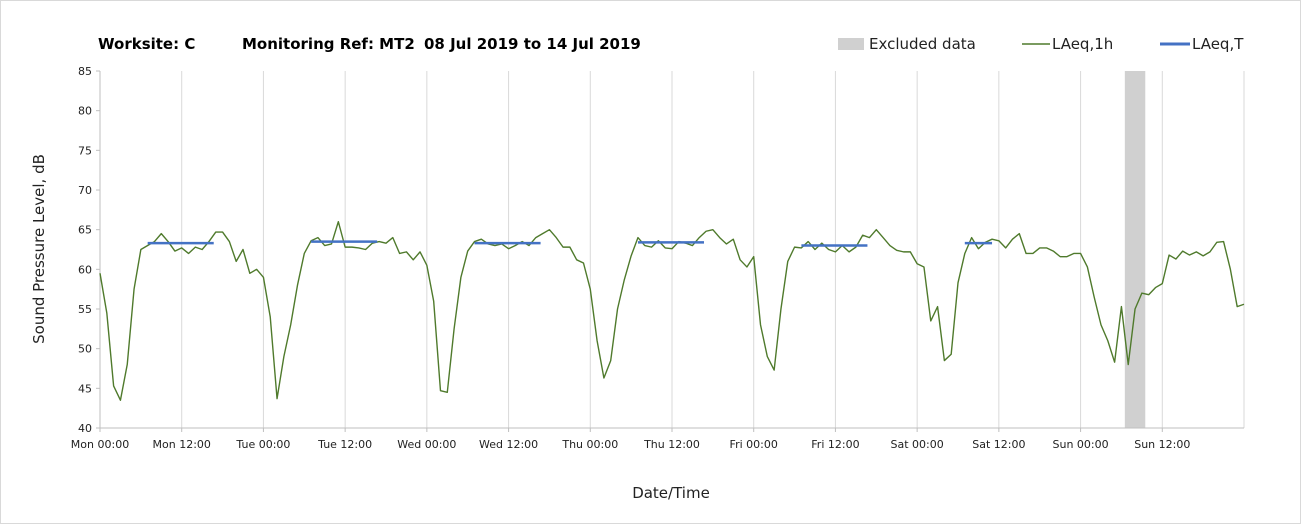 The height and width of the screenshot is (524, 1301). What do you see at coordinates (85, 230) in the screenshot?
I see `y-tick-label-5: 65` at bounding box center [85, 230].